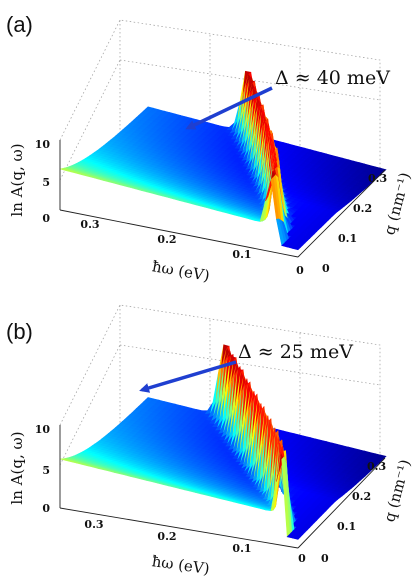  Describe the element at coordinates (347, 238) in the screenshot. I see `panel-a-y-tick: 0.1` at that location.